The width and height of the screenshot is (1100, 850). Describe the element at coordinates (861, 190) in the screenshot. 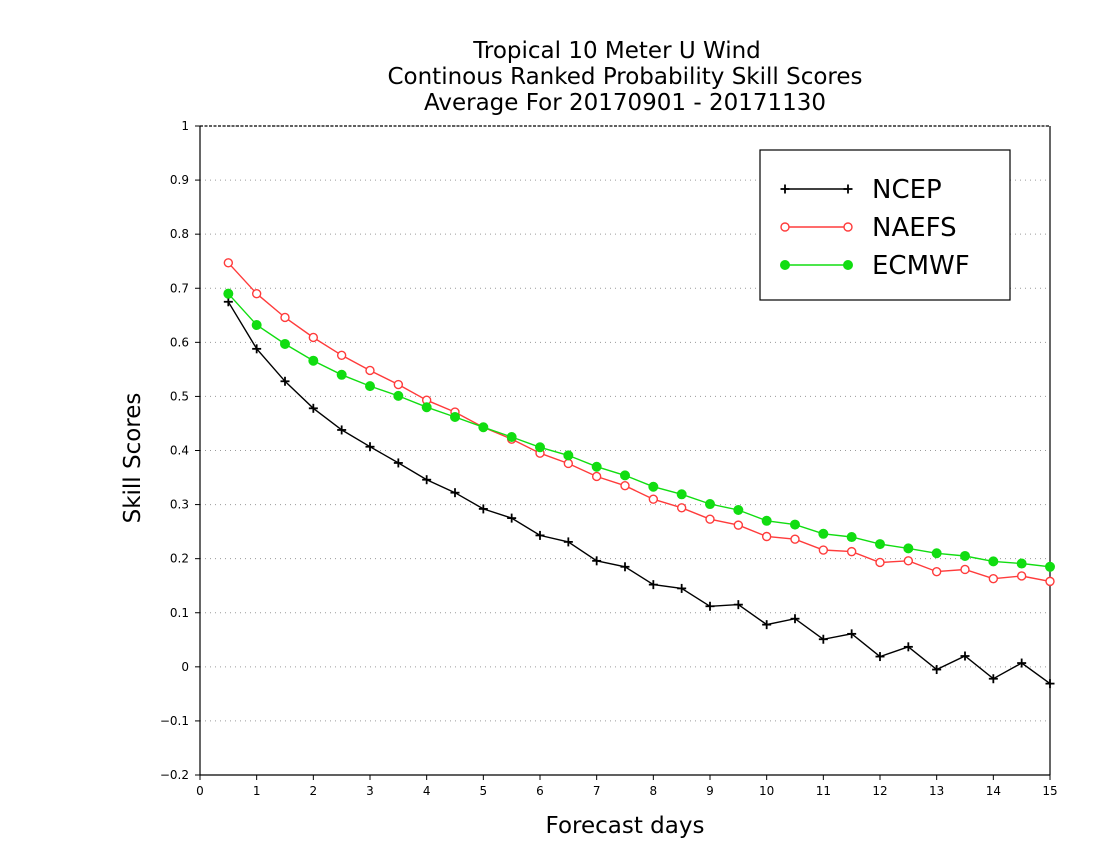

I see `legend-item-ncep: NCEP` at that location.